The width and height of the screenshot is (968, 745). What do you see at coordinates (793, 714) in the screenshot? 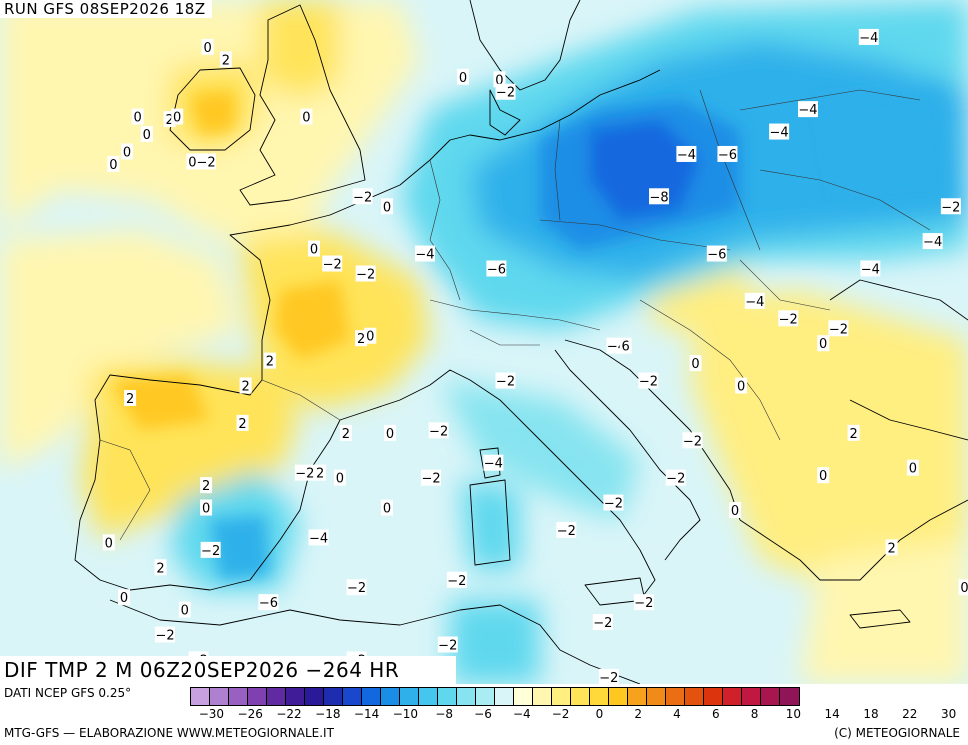
I see `color-scale-tick-label: 10` at bounding box center [793, 714].